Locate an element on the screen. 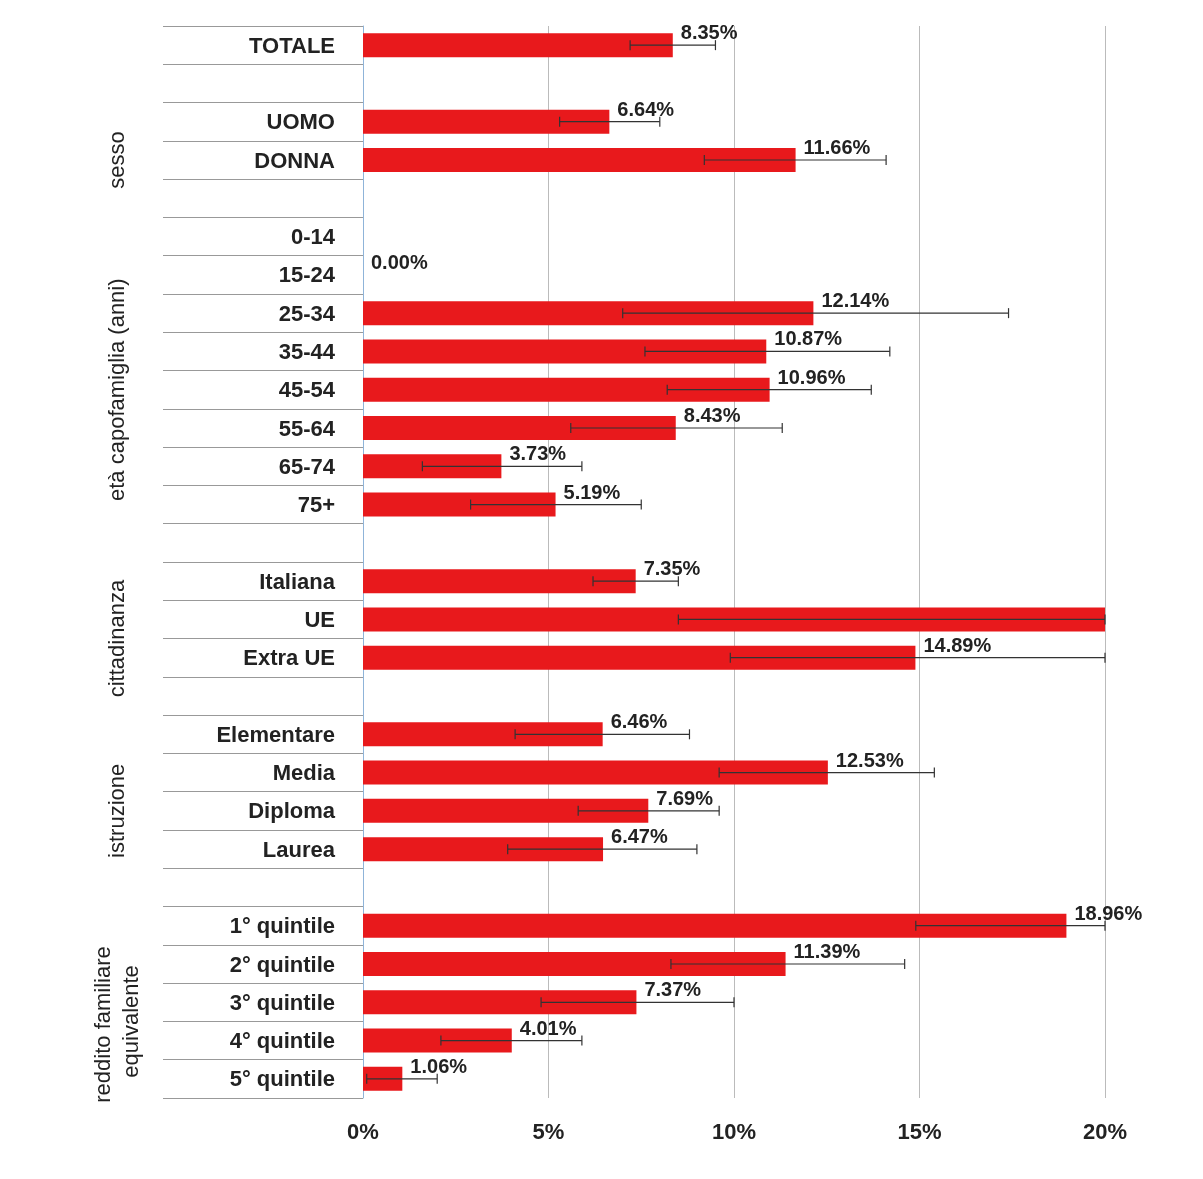  data-label: 4.01% is located at coordinates (548, 1027).